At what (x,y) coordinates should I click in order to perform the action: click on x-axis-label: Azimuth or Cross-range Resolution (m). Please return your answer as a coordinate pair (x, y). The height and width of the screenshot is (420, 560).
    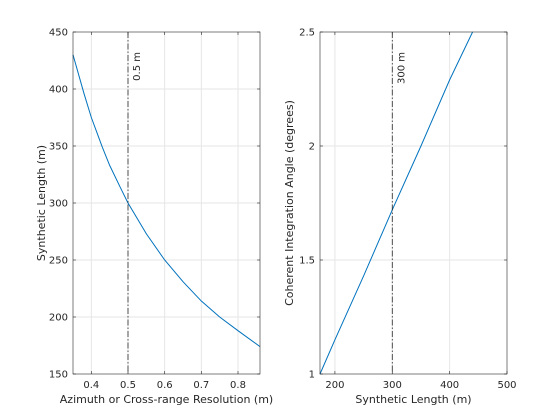
    Looking at the image, I should click on (166, 399).